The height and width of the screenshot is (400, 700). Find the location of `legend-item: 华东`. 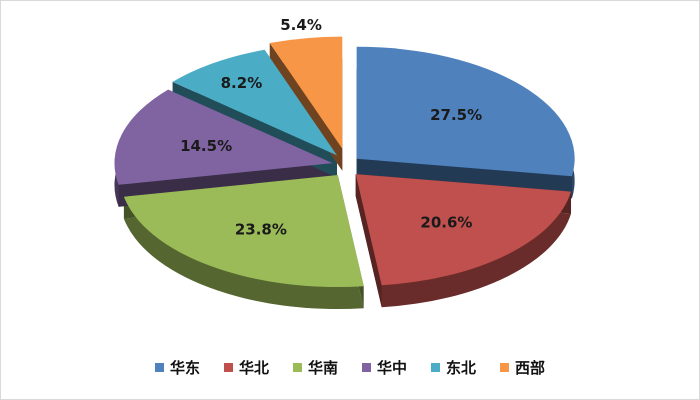

legend-item: 华东 is located at coordinates (177, 367).